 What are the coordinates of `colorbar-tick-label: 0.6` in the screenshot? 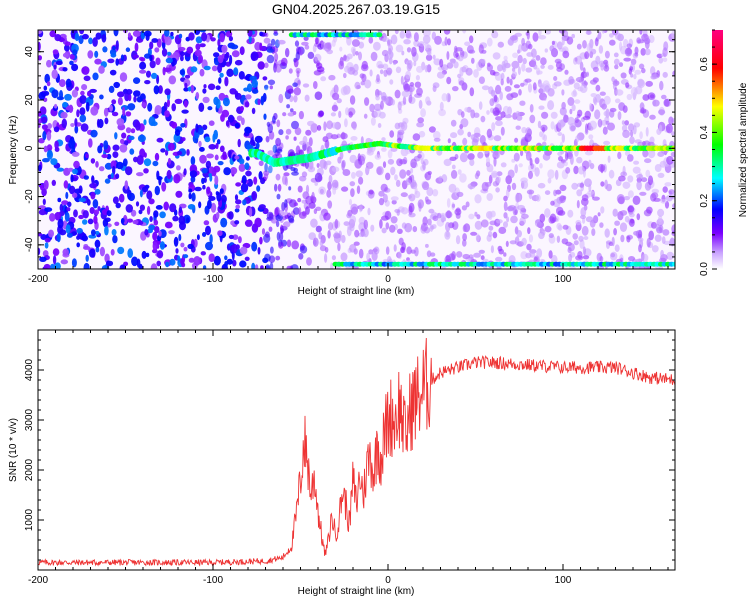 It's located at (704, 64).